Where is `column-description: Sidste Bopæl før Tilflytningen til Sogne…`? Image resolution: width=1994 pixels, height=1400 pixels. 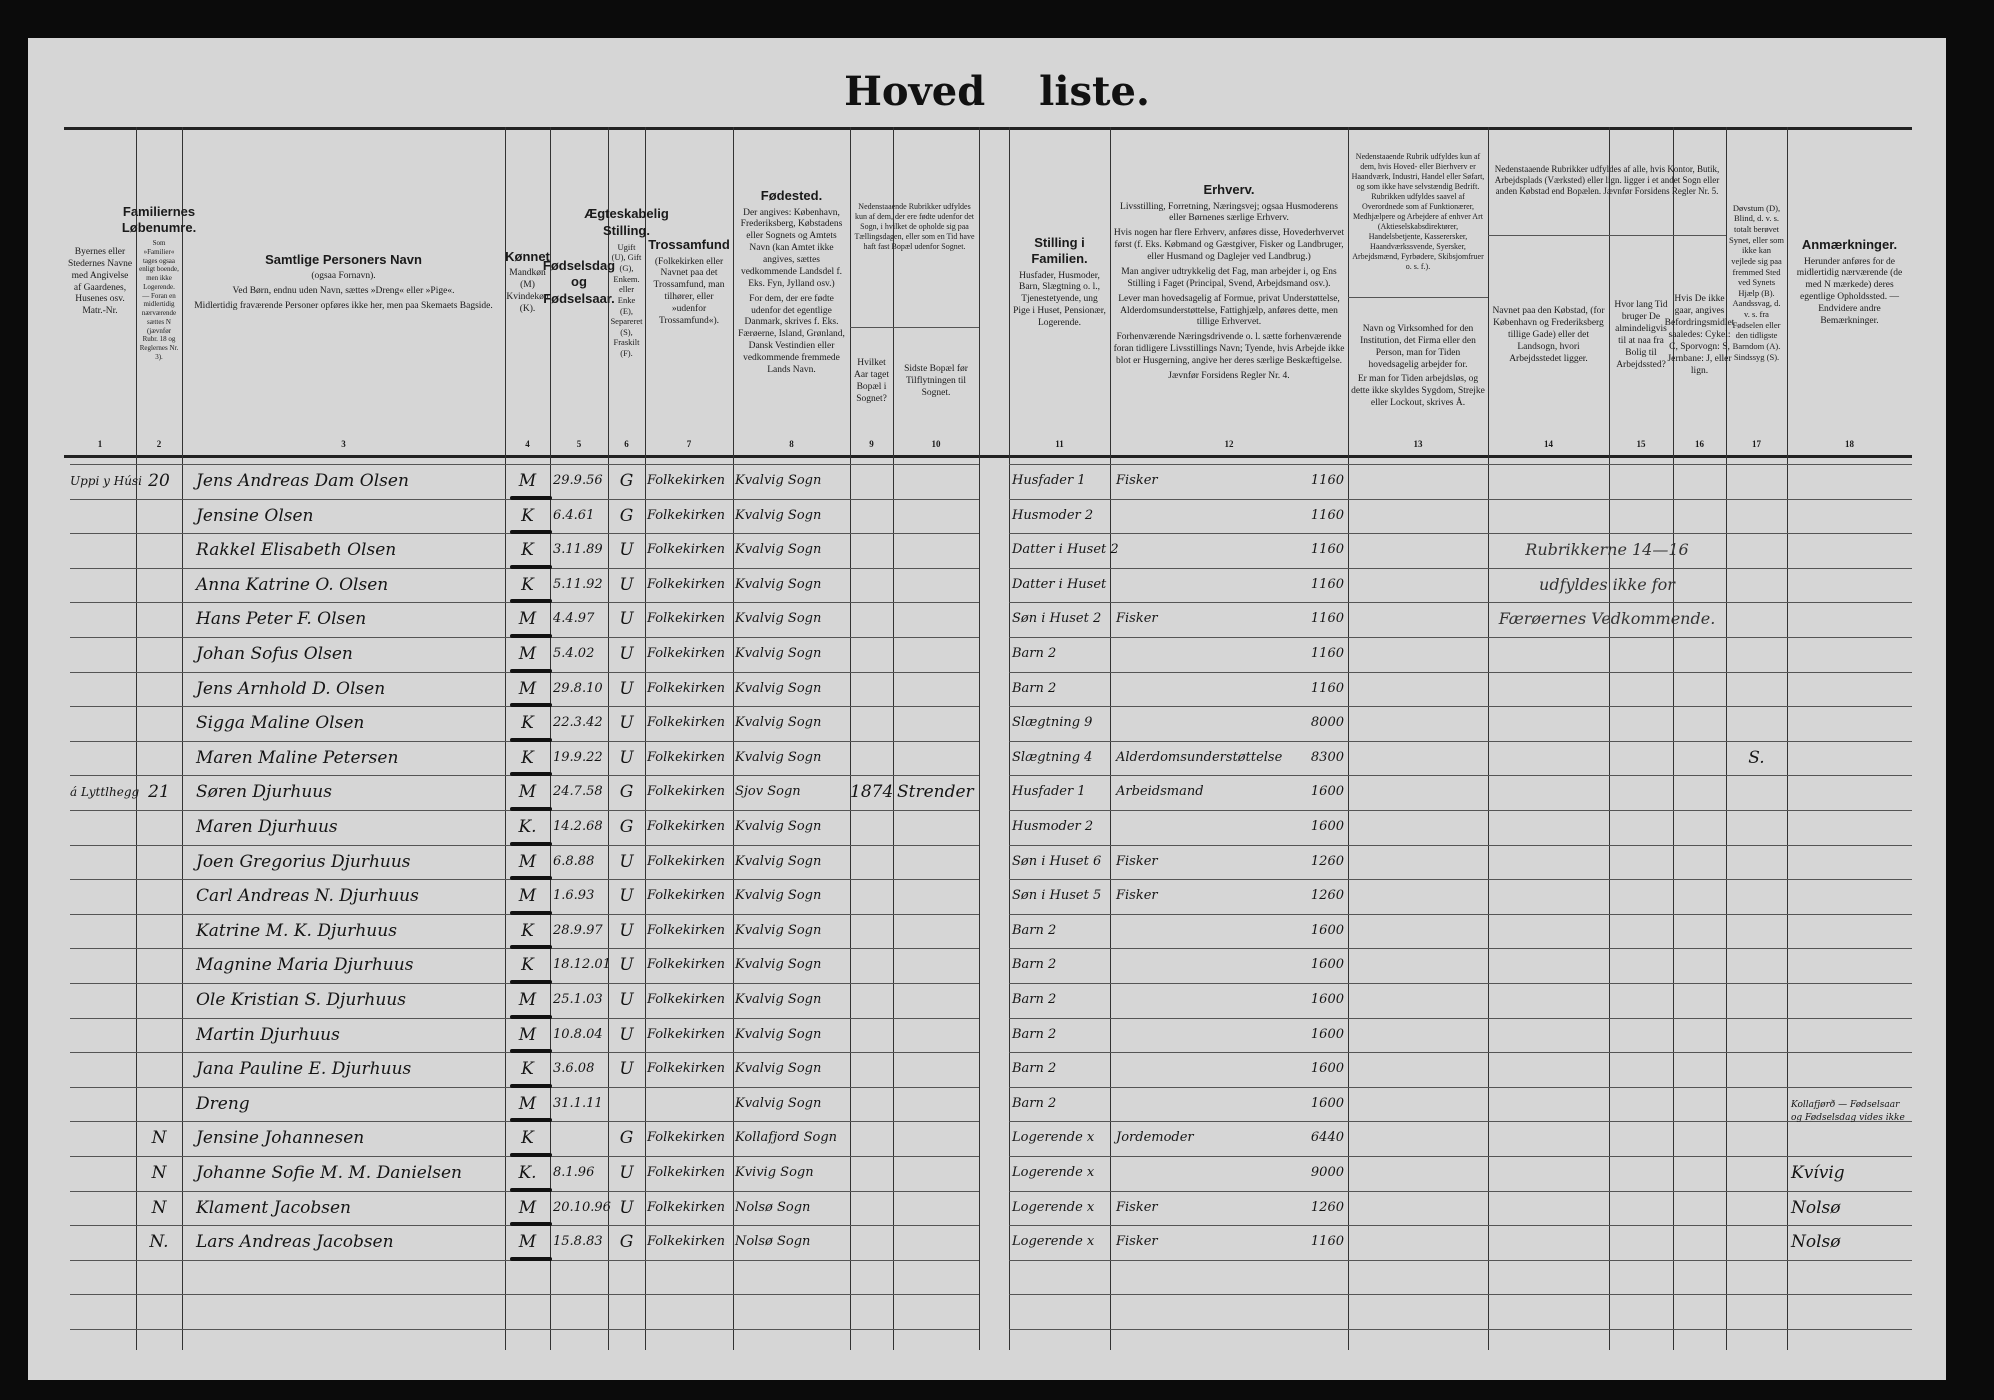
column-description: Sidste Bopæl før Tilflytningen til Sogne… is located at coordinates (936, 381).